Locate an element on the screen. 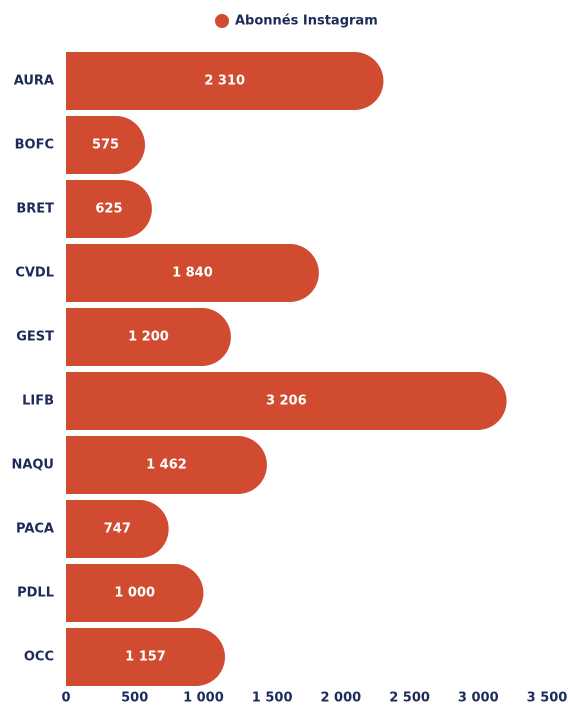 The image size is (568, 706). x-tick-label: 500 is located at coordinates (134, 698).